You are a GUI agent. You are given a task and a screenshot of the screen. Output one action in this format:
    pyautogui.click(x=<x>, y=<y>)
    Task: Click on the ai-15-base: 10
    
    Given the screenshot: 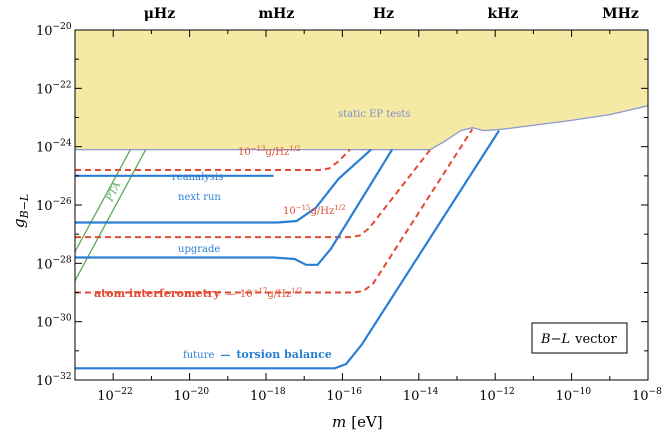 What is the action you would take?
    pyautogui.click(x=289, y=211)
    